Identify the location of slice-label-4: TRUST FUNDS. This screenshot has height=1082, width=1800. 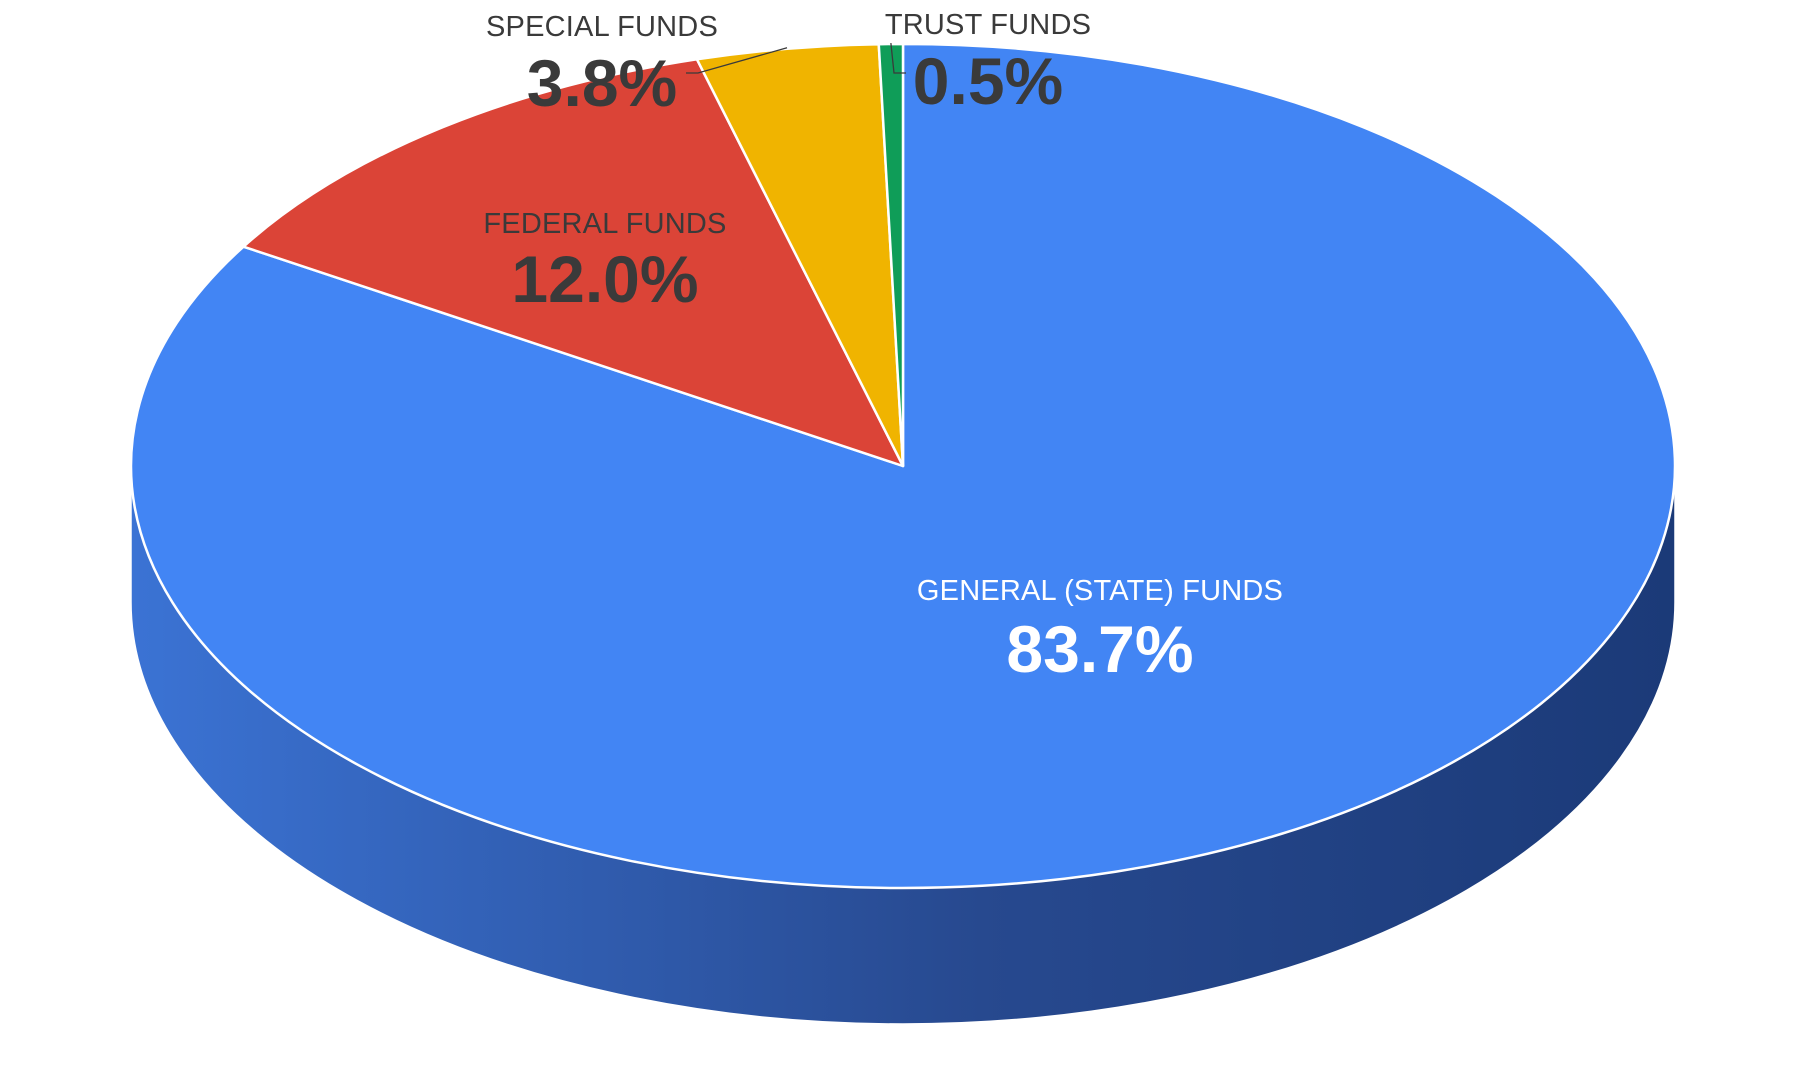
(988, 25).